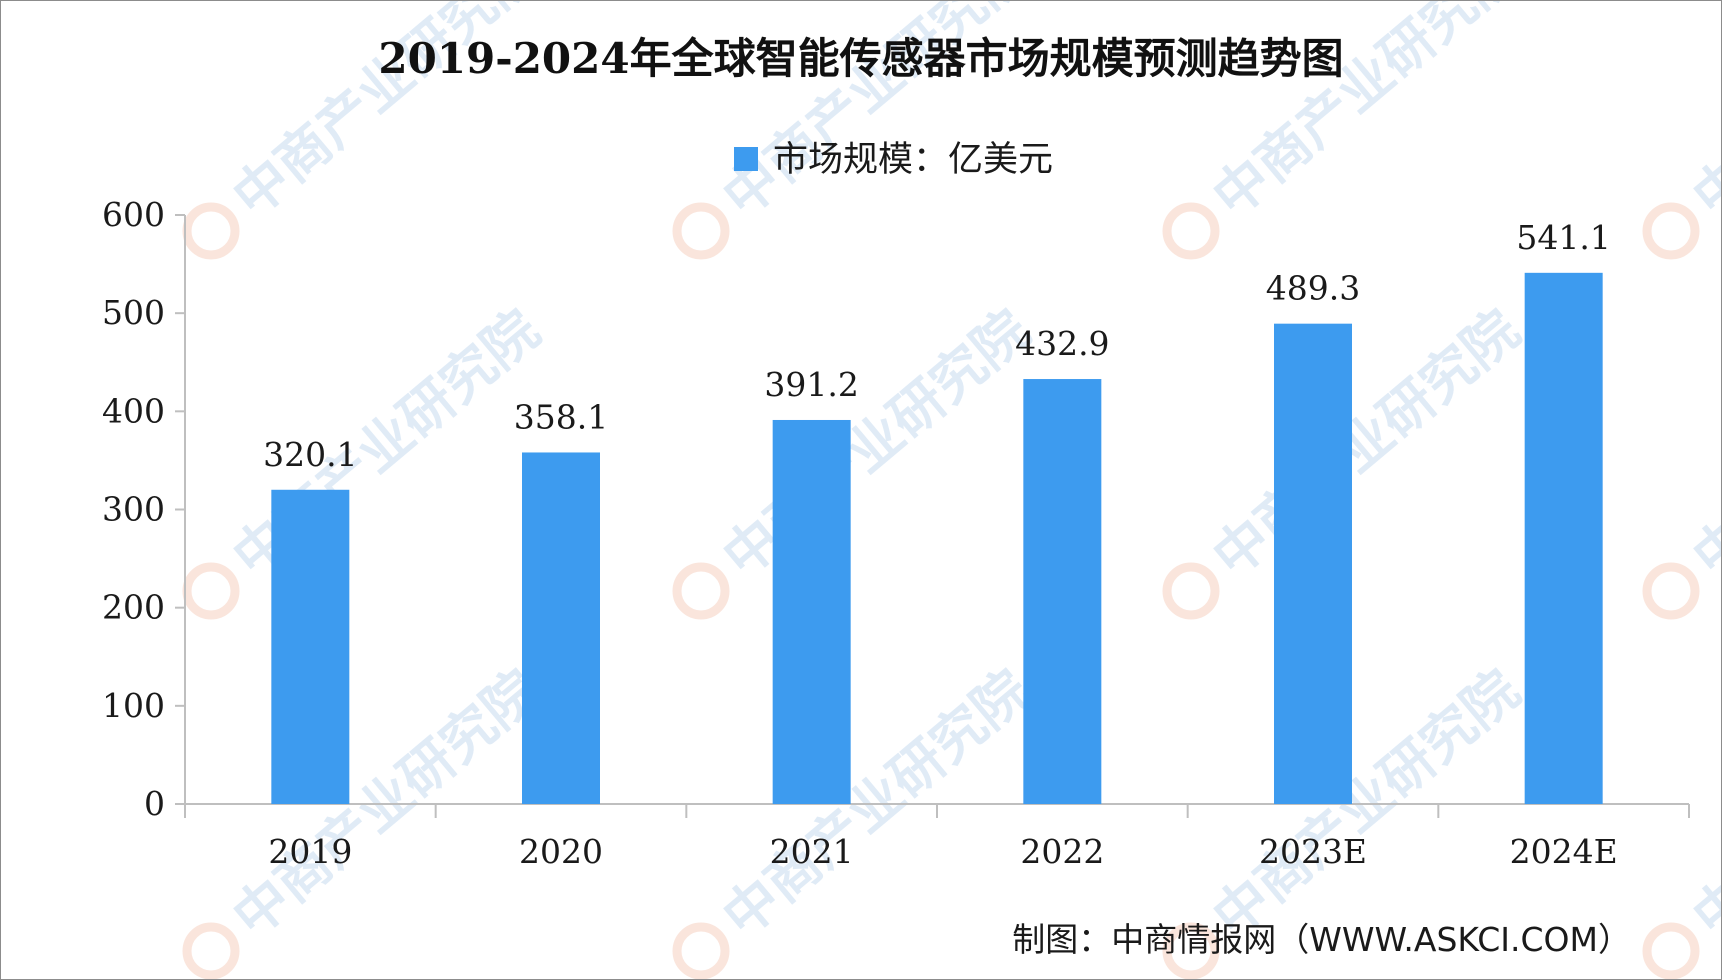 The height and width of the screenshot is (980, 1722). I want to click on legend-label: 市场规模：亿美元, so click(913, 160).